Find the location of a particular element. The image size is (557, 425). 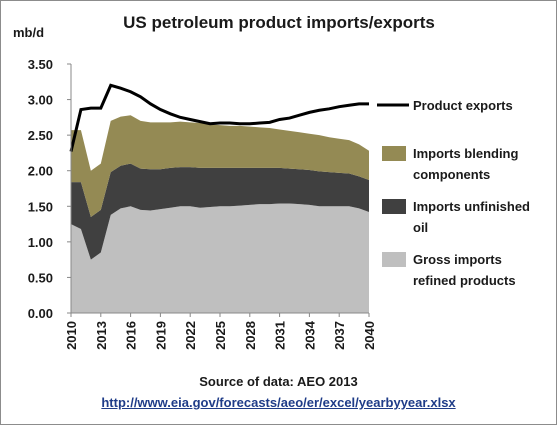

chart-title: US petroleum product imports/exports is located at coordinates (279, 22).